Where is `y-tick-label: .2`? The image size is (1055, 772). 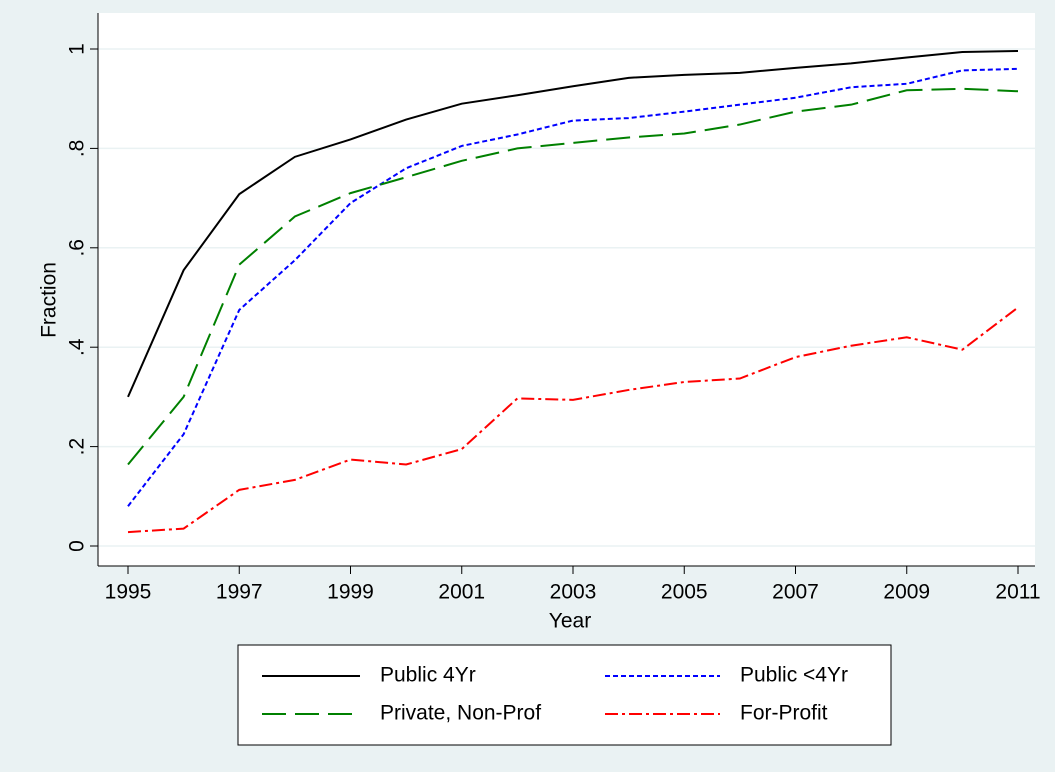 y-tick-label: .2 is located at coordinates (77, 447).